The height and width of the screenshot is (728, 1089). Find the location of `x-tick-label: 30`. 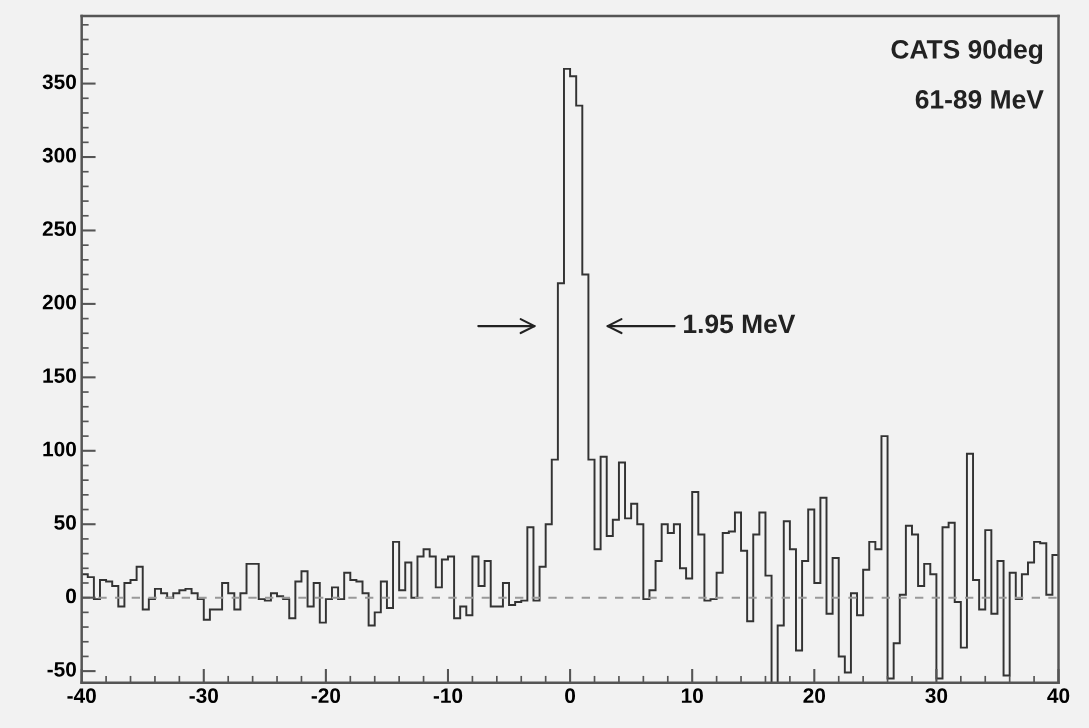

x-tick-label: 30 is located at coordinates (936, 696).